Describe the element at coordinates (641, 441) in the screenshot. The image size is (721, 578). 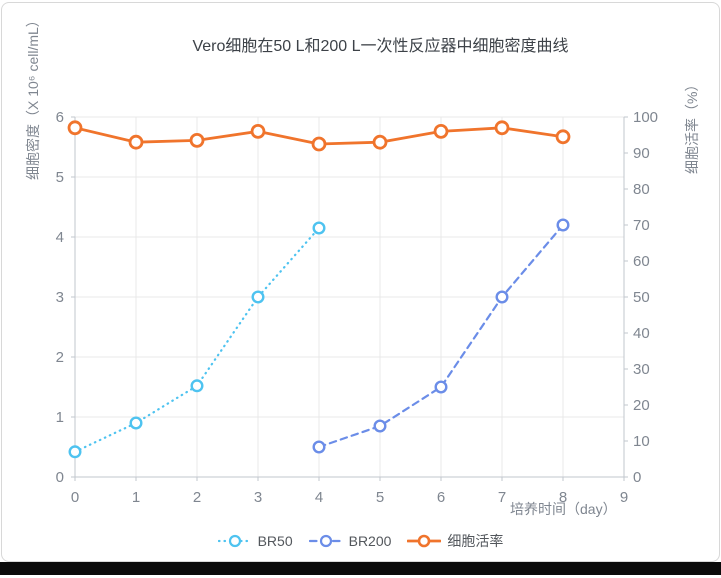
I see `svg-text: 10` at that location.